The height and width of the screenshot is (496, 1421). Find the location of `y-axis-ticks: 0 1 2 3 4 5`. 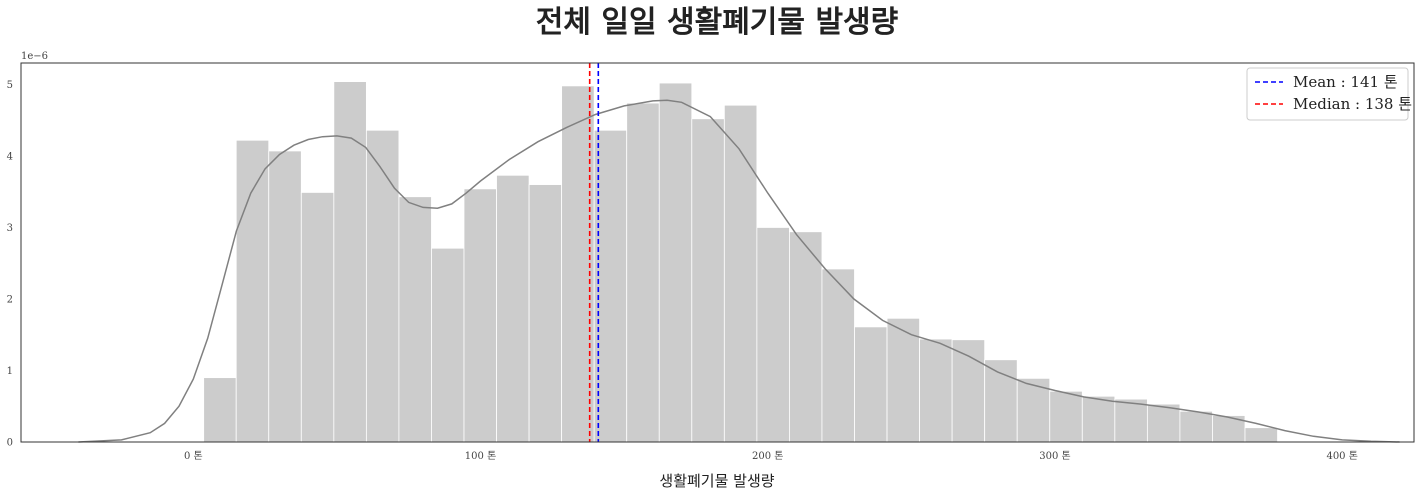

y-axis-ticks: 0 1 2 3 4 5 is located at coordinates (10, 264).